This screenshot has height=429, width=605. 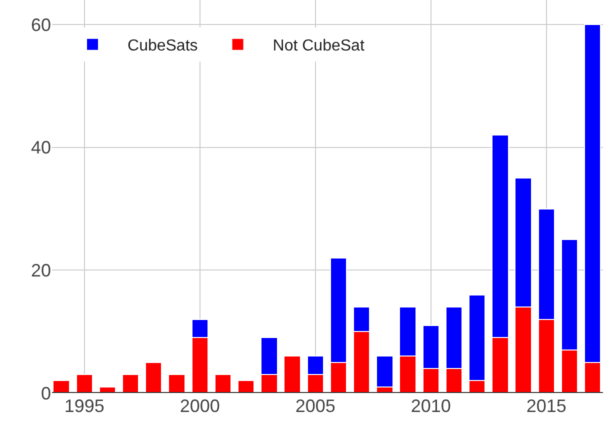 I want to click on y-tick-label: 20, so click(x=40, y=270).